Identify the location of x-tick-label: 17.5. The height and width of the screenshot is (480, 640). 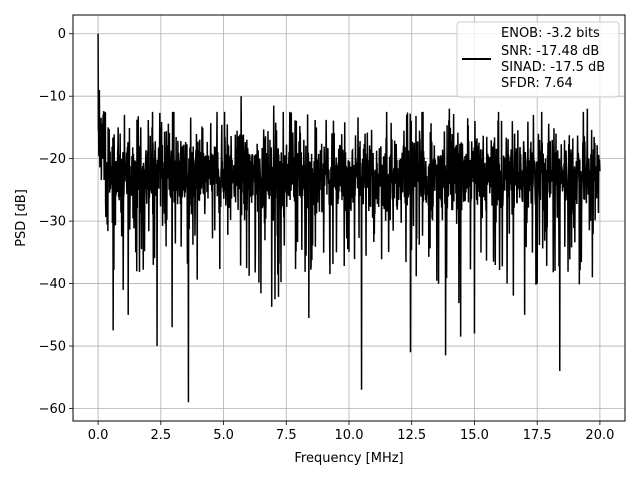
(537, 435).